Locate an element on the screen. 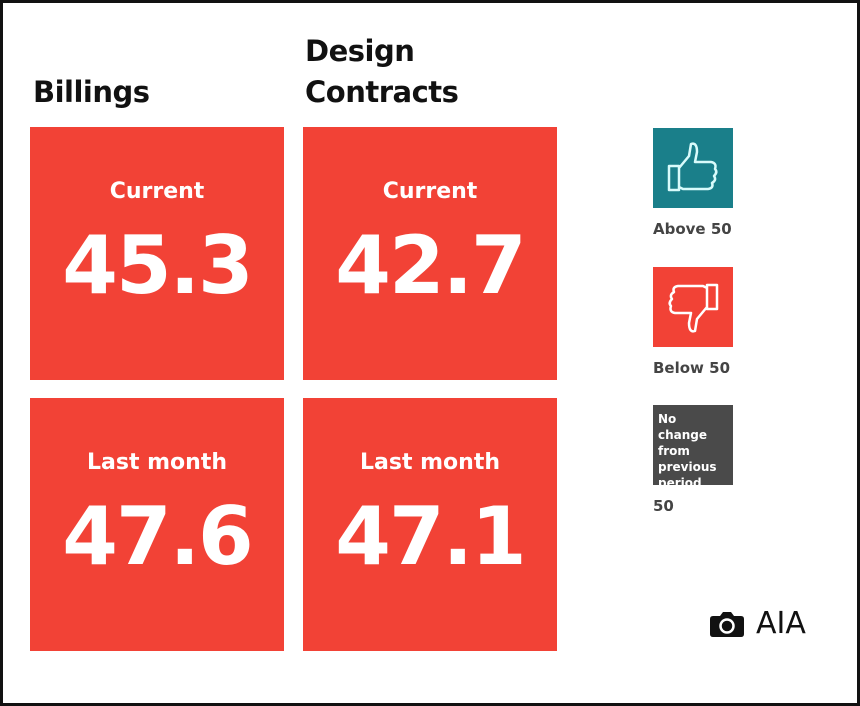 The image size is (860, 706). camera-icon is located at coordinates (727, 624).